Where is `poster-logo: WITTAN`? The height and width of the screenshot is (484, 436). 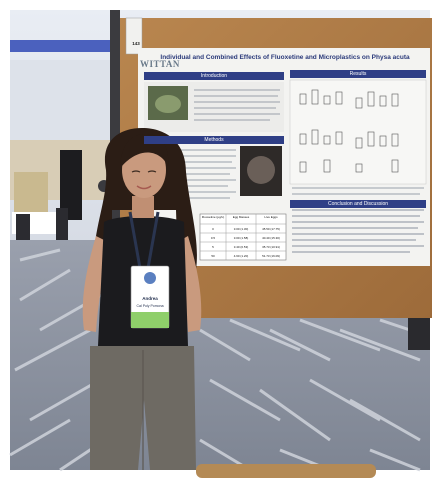
poster-logo: WITTAN is located at coordinates (160, 64).